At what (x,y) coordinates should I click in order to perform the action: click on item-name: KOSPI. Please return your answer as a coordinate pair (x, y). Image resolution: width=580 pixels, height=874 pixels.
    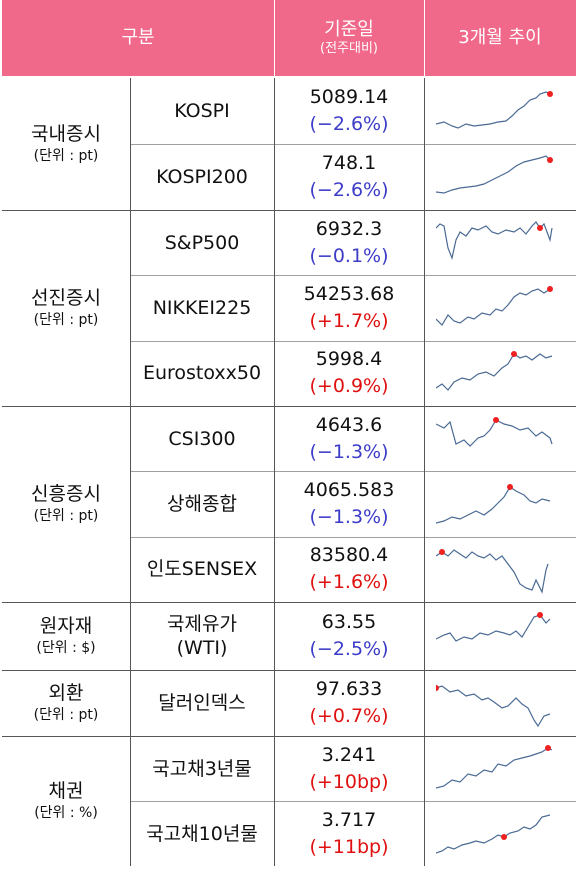
    Looking at the image, I should click on (202, 111).